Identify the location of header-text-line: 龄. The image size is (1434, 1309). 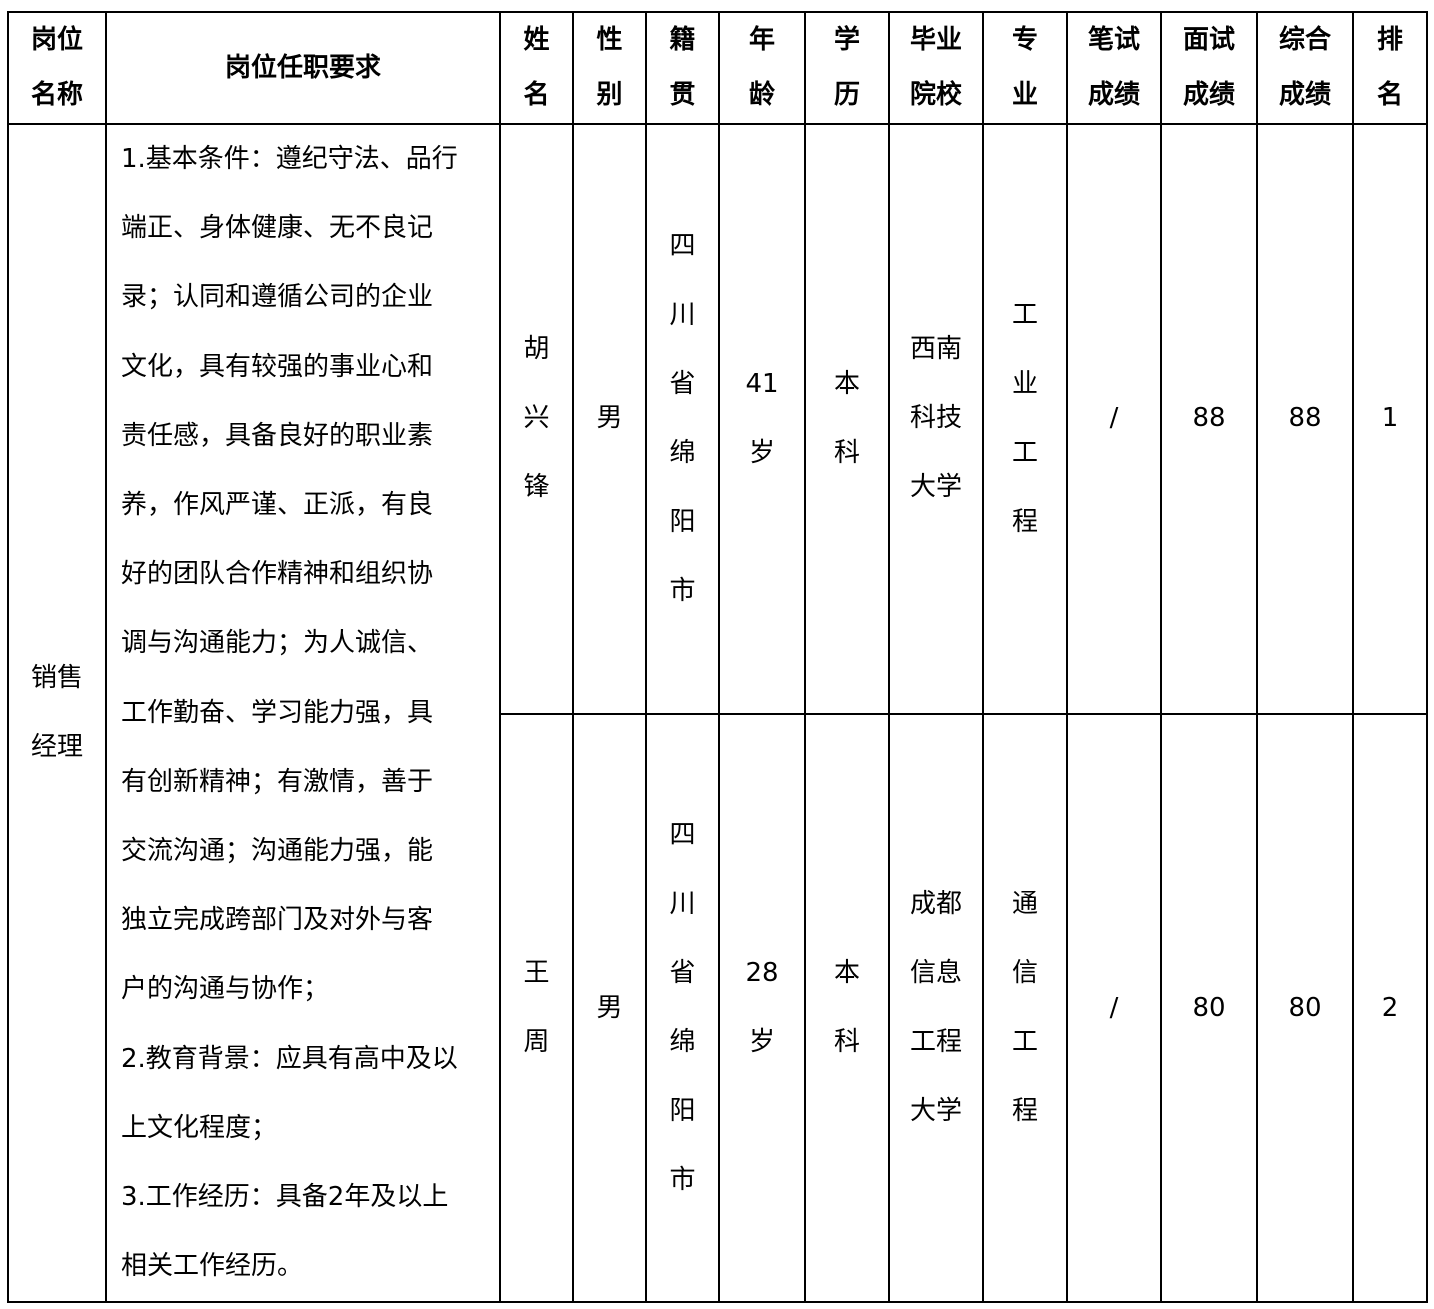
(761, 95).